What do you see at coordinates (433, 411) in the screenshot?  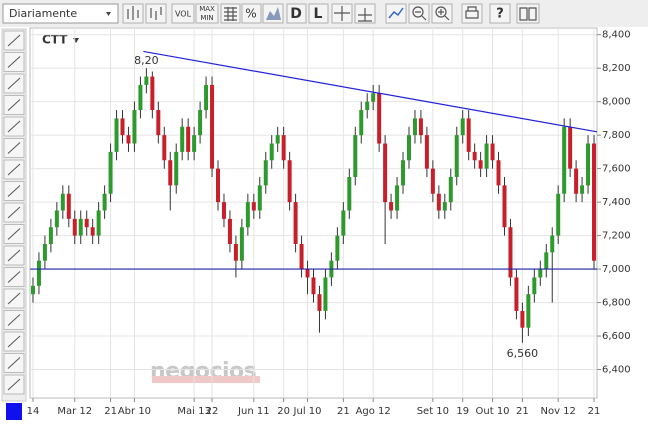 I see `x-tick-label: Set 10` at bounding box center [433, 411].